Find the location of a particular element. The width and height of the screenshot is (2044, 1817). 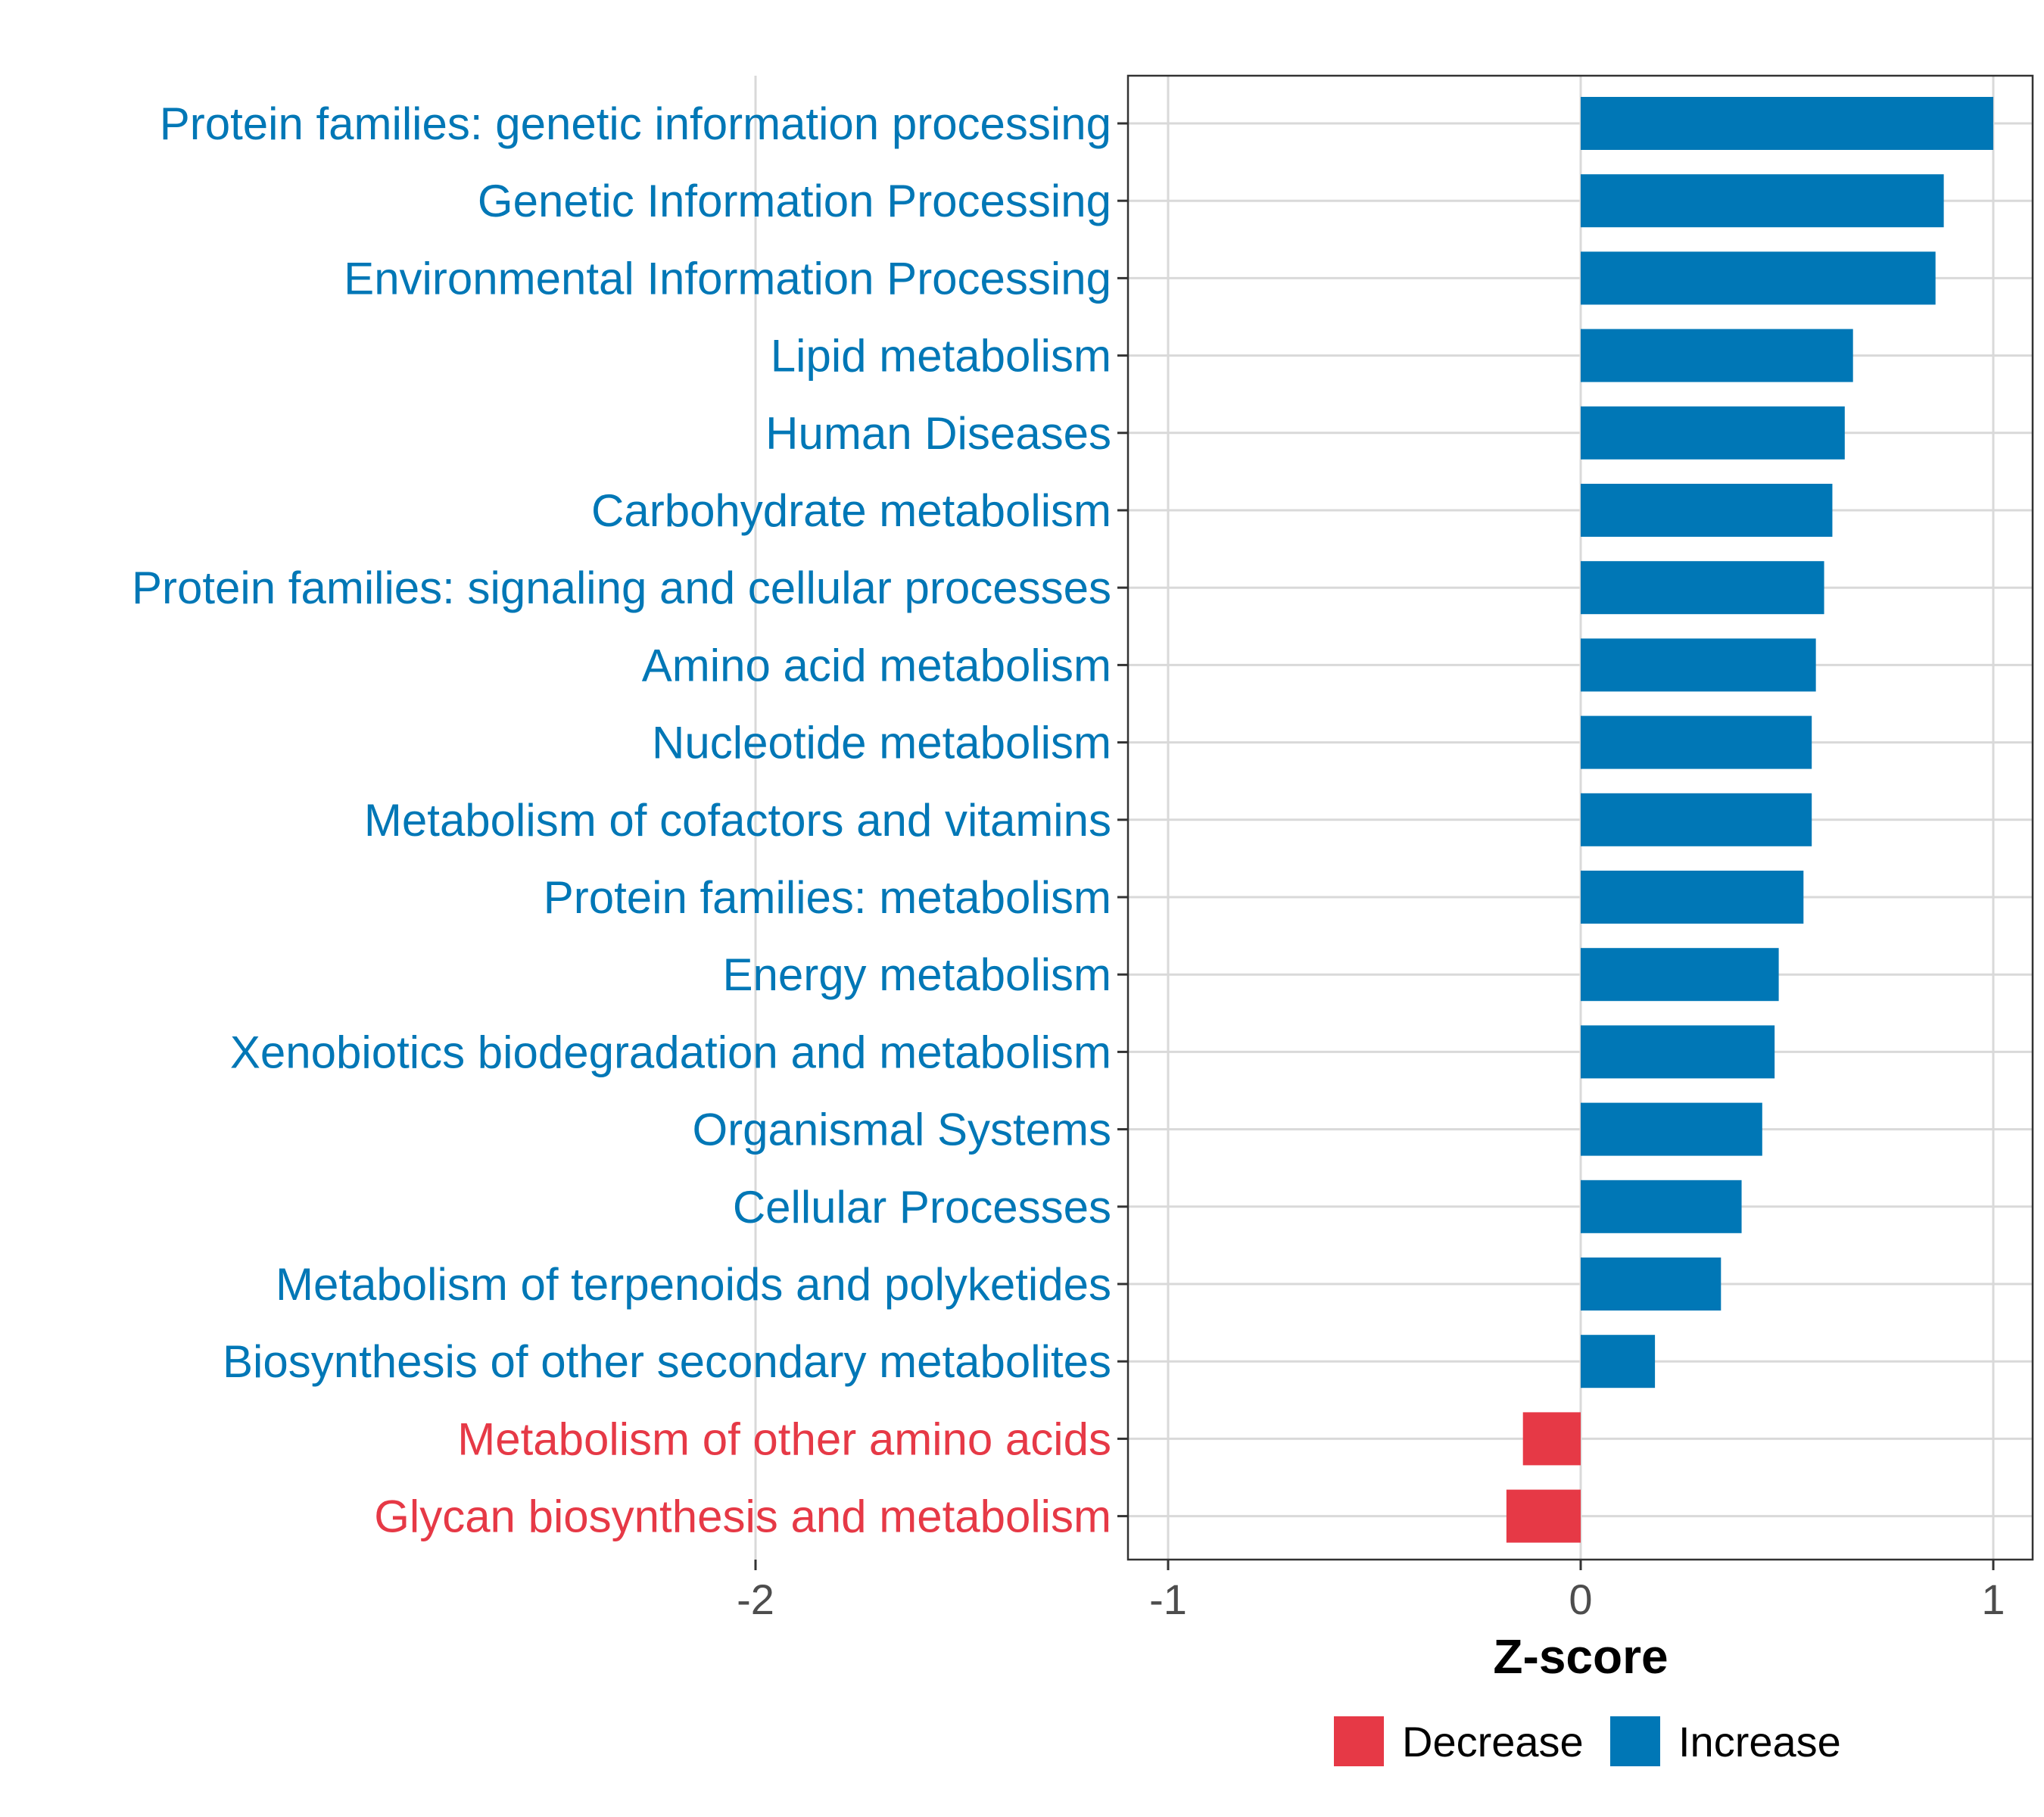

category-label-13: Organismal Systems is located at coordinates (902, 1130).